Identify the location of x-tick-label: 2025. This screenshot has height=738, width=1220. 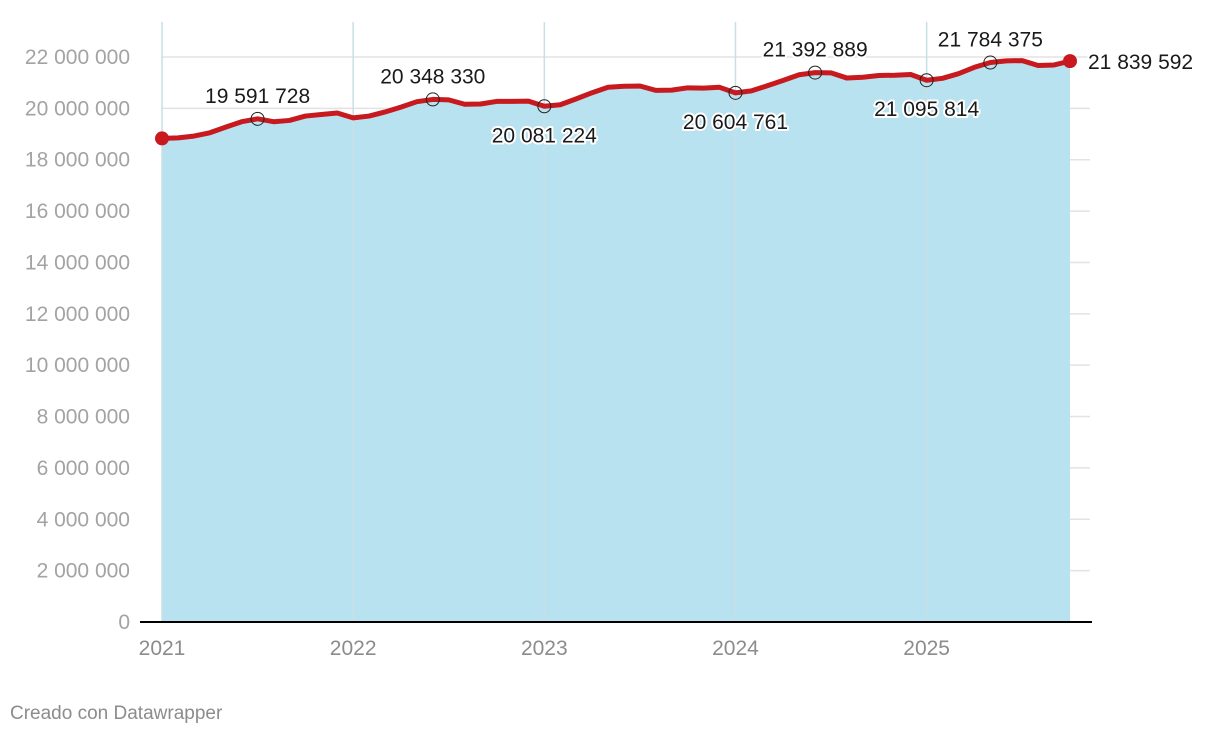
(926, 648).